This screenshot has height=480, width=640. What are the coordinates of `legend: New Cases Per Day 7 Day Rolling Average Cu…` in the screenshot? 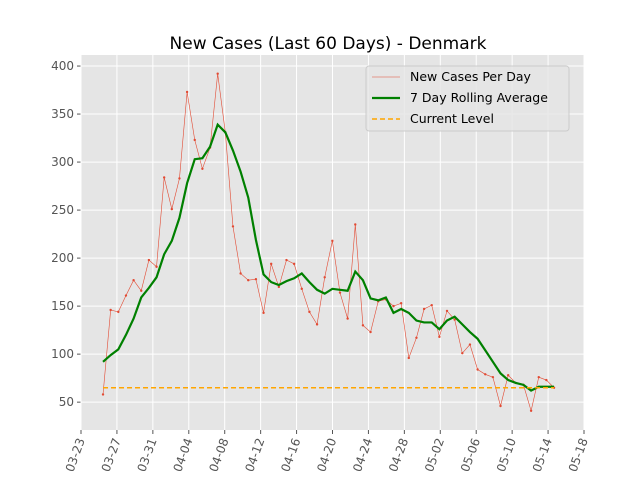 It's located at (467, 98).